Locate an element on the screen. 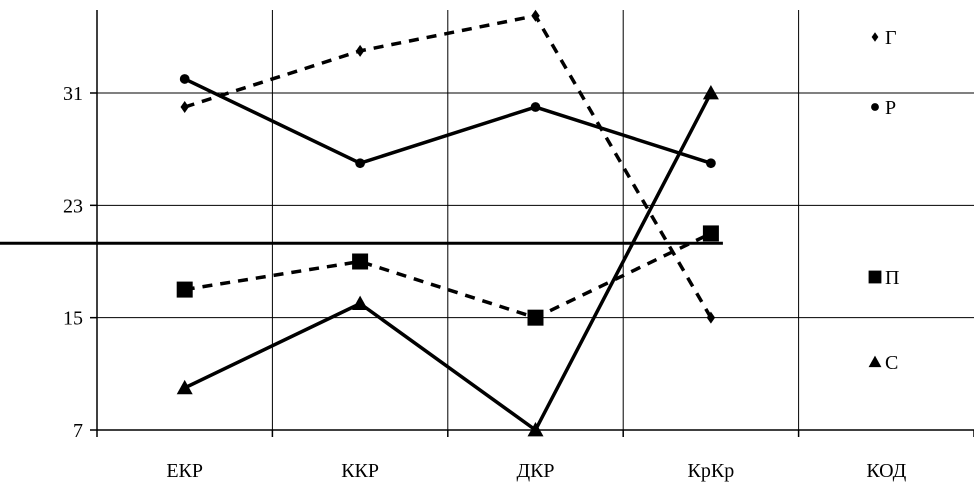 Image resolution: width=974 pixels, height=486 pixels. legend-entry-Г: Г is located at coordinates (884, 38).